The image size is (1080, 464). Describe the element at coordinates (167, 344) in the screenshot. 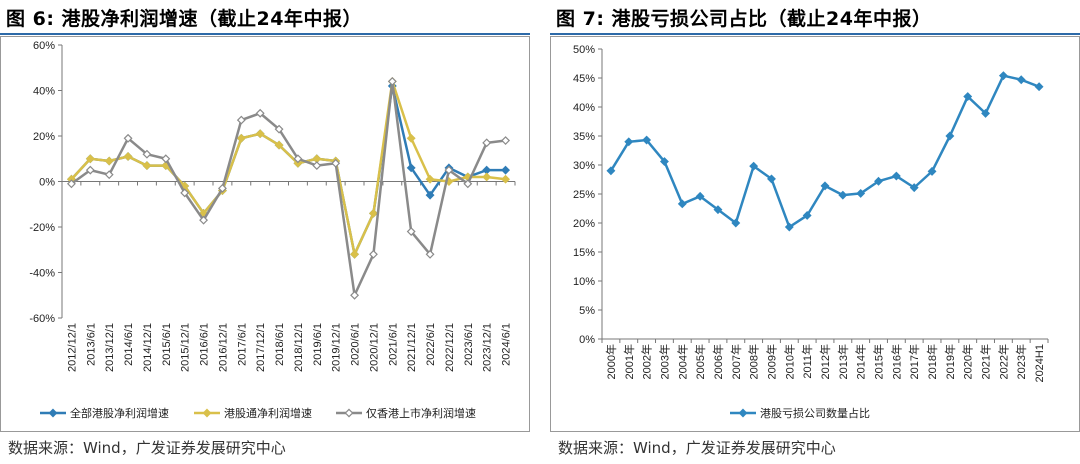

I see `x-tick-label: 2015/6/1` at that location.